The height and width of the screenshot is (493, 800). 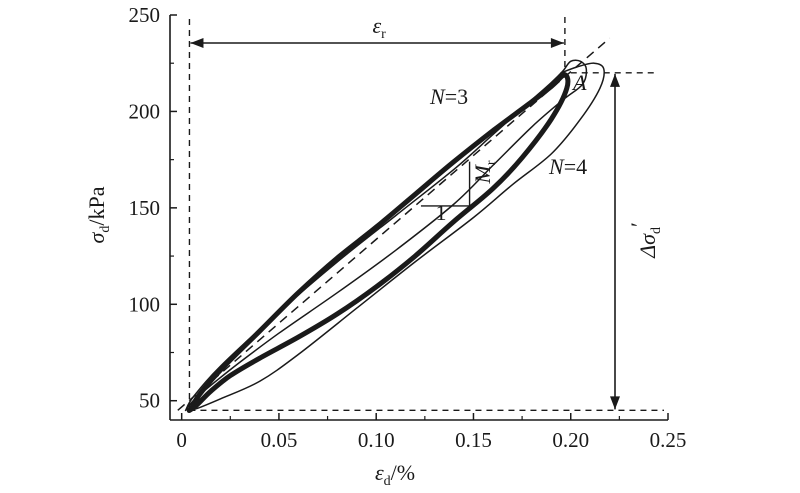 I want to click on y-tick-label: 100, so click(x=145, y=304).